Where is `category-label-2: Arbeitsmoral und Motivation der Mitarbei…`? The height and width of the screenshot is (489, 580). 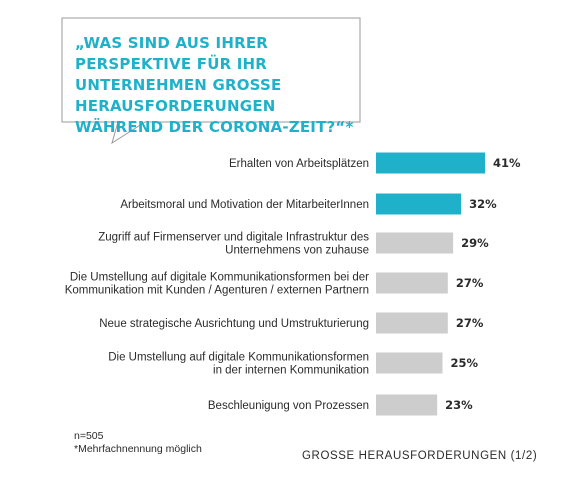 category-label-2: Arbeitsmoral und Motivation der Mitarbei… is located at coordinates (244, 205).